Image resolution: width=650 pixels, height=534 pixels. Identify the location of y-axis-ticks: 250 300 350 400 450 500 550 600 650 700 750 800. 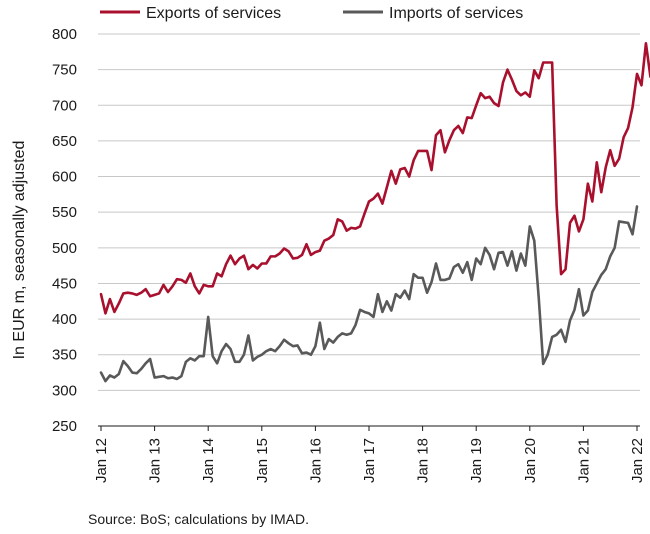
(64, 230).